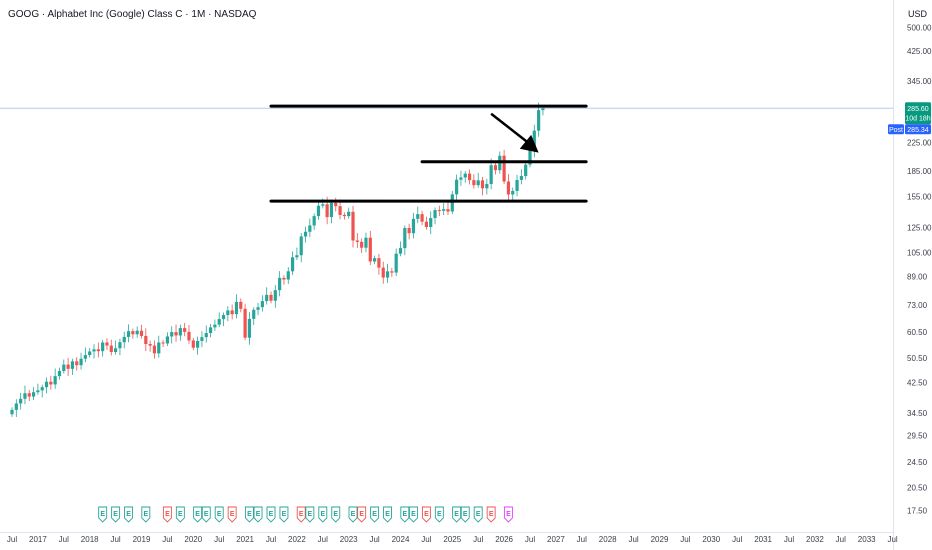  What do you see at coordinates (511, 129) in the screenshot?
I see `arrow-shaft` at bounding box center [511, 129].